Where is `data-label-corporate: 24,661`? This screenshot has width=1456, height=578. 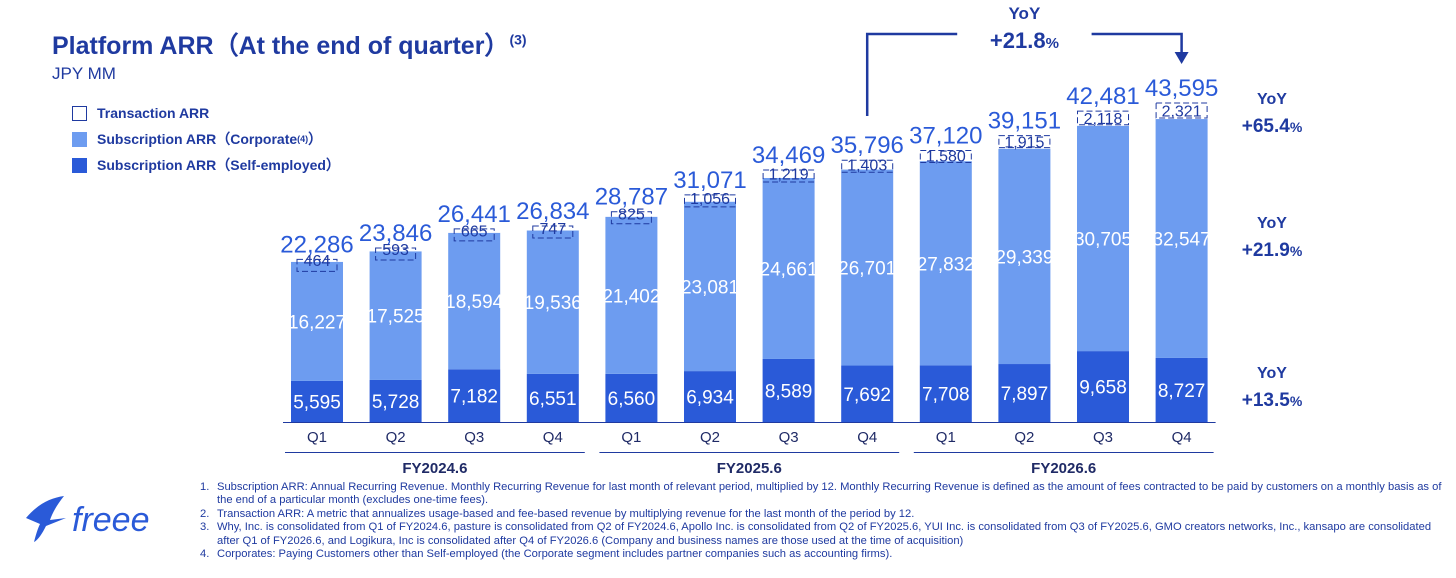 data-label-corporate: 24,661 is located at coordinates (789, 269).